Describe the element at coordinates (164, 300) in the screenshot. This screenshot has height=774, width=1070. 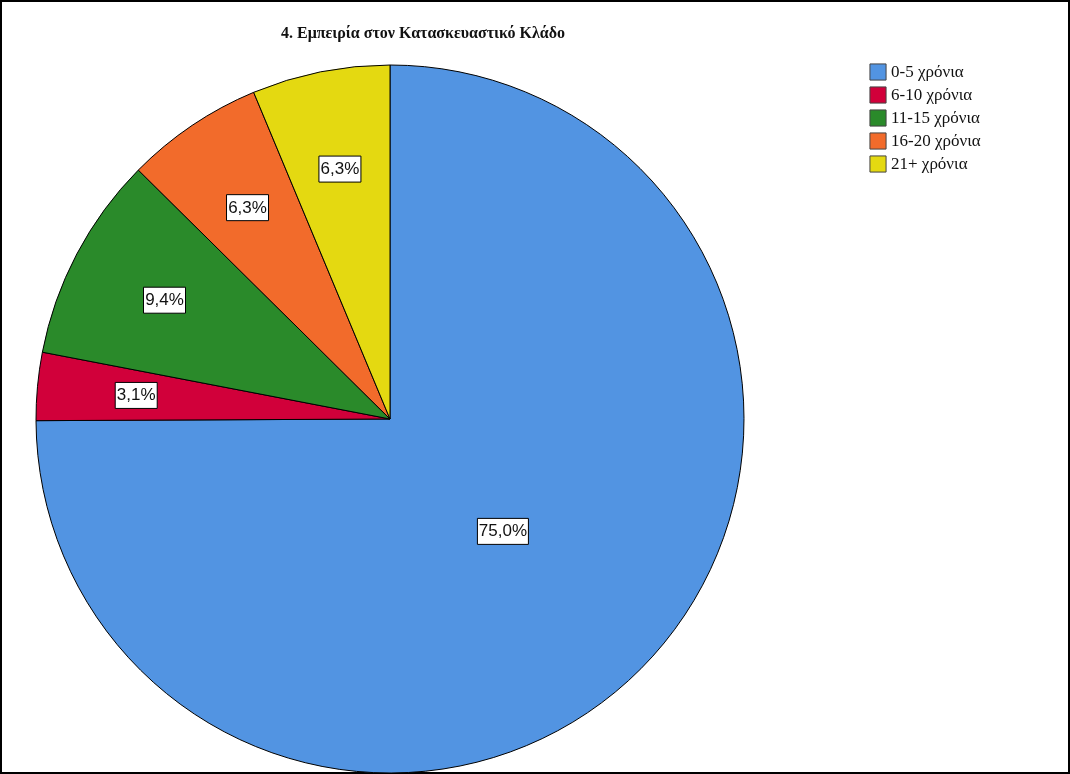
I see `data-label: 9,4%` at that location.